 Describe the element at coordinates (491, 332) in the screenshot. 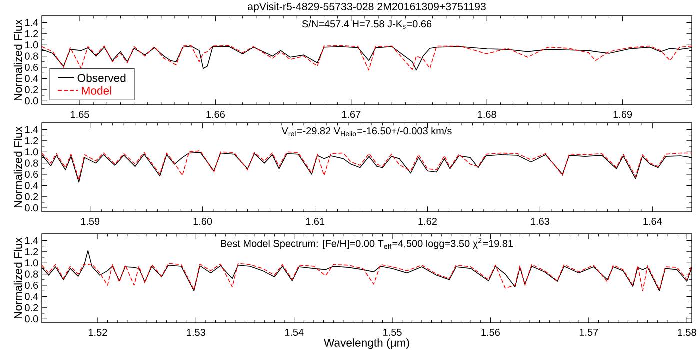

I see `x-tick-label: 1.56` at that location.